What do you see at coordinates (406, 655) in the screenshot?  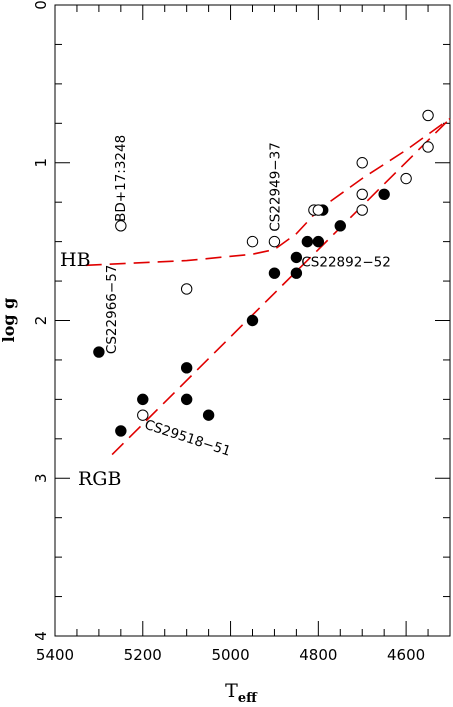 I see `x-tick-label: 4600` at bounding box center [406, 655].